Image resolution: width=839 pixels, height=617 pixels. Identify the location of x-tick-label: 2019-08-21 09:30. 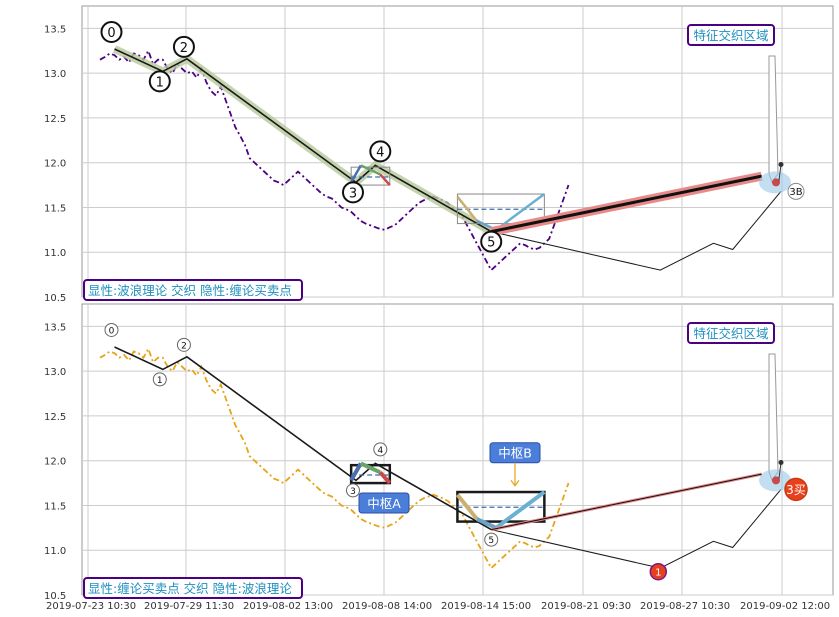
(586, 606).